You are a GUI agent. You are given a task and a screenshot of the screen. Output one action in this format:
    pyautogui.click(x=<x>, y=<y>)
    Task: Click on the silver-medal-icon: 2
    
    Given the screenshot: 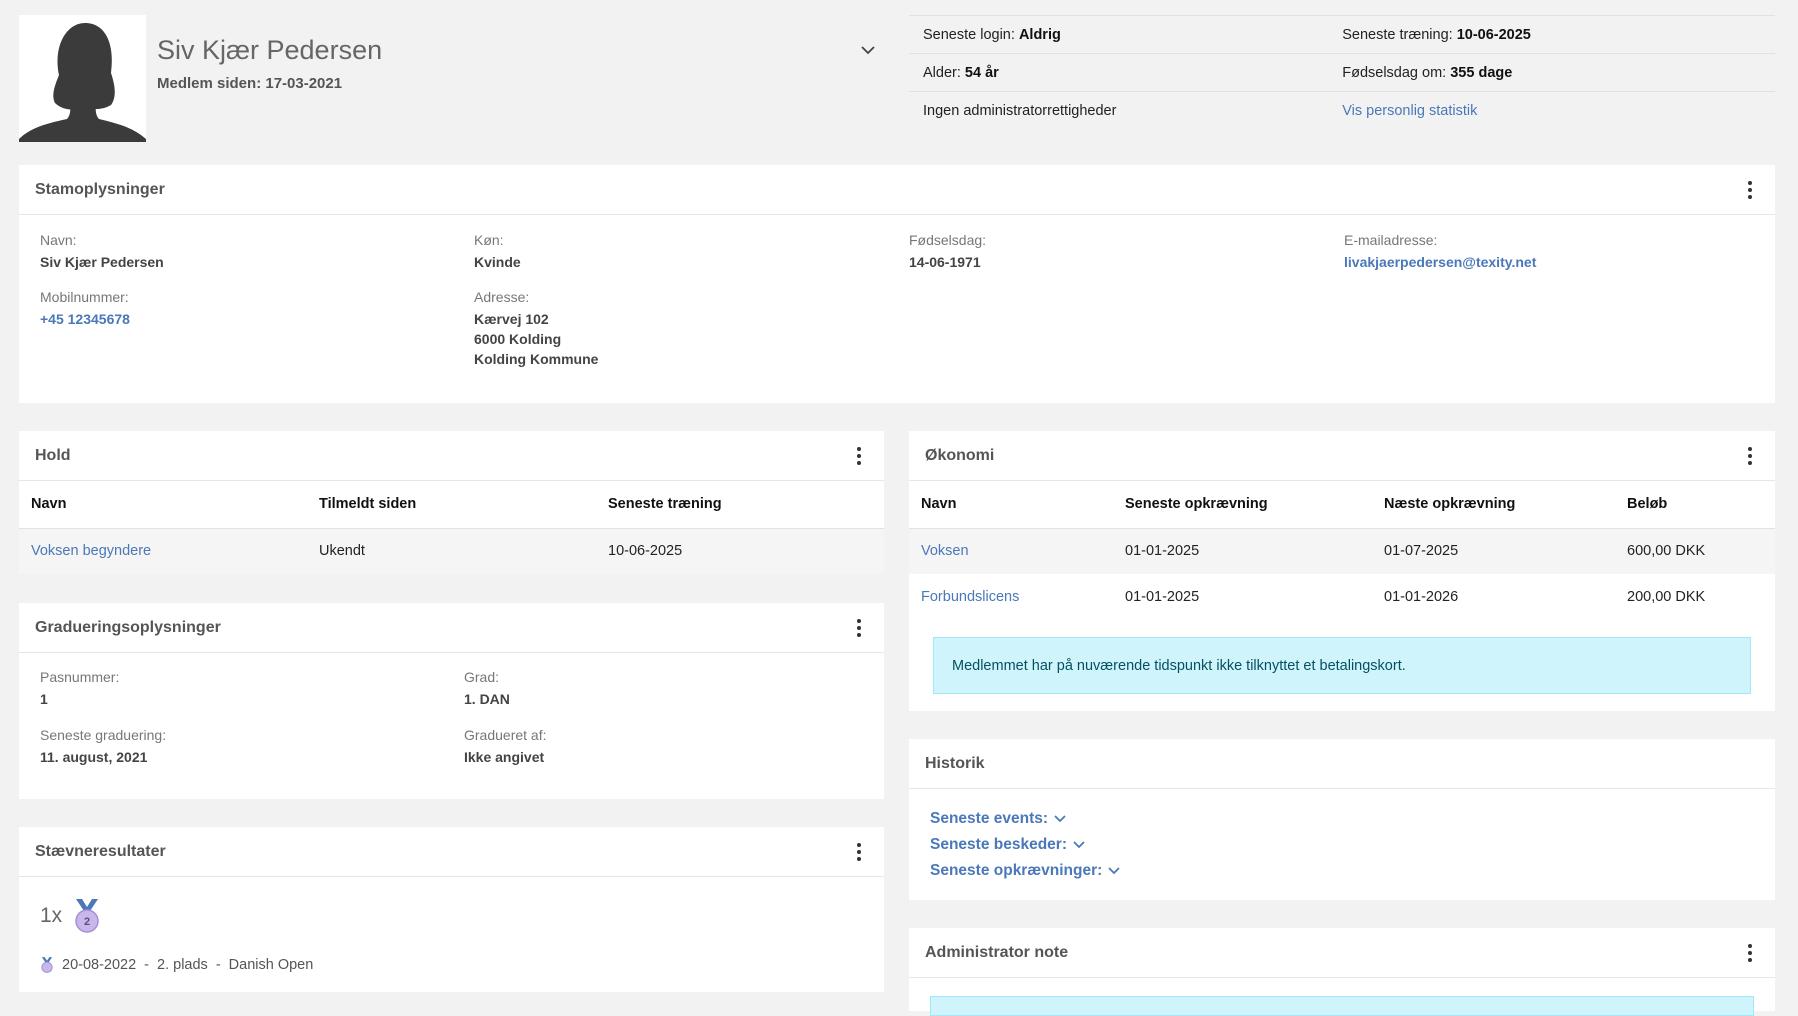 What is the action you would take?
    pyautogui.click(x=87, y=916)
    